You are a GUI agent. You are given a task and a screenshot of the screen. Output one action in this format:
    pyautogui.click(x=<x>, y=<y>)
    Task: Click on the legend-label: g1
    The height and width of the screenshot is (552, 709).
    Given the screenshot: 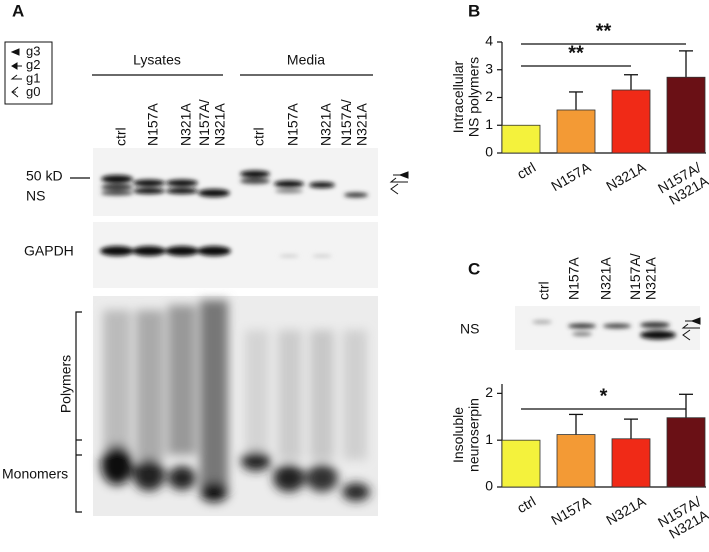 What is the action you would take?
    pyautogui.click(x=33, y=77)
    